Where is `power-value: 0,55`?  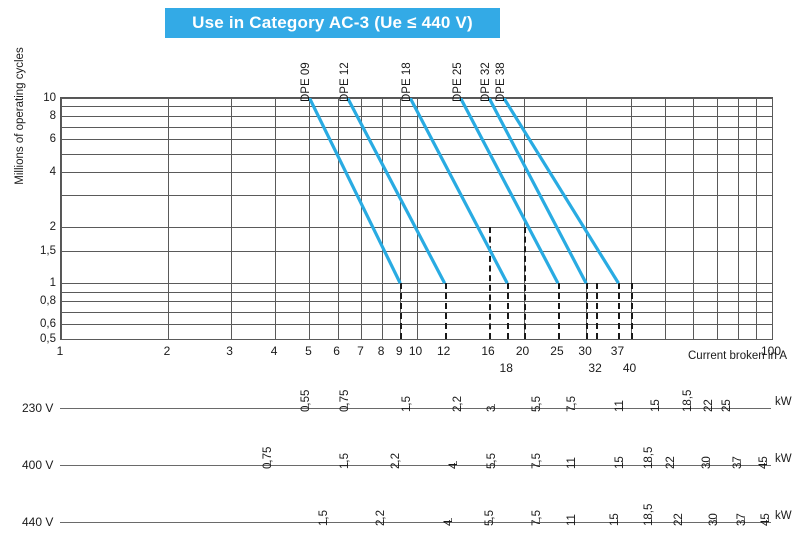 power-value: 0,55 is located at coordinates (306, 400).